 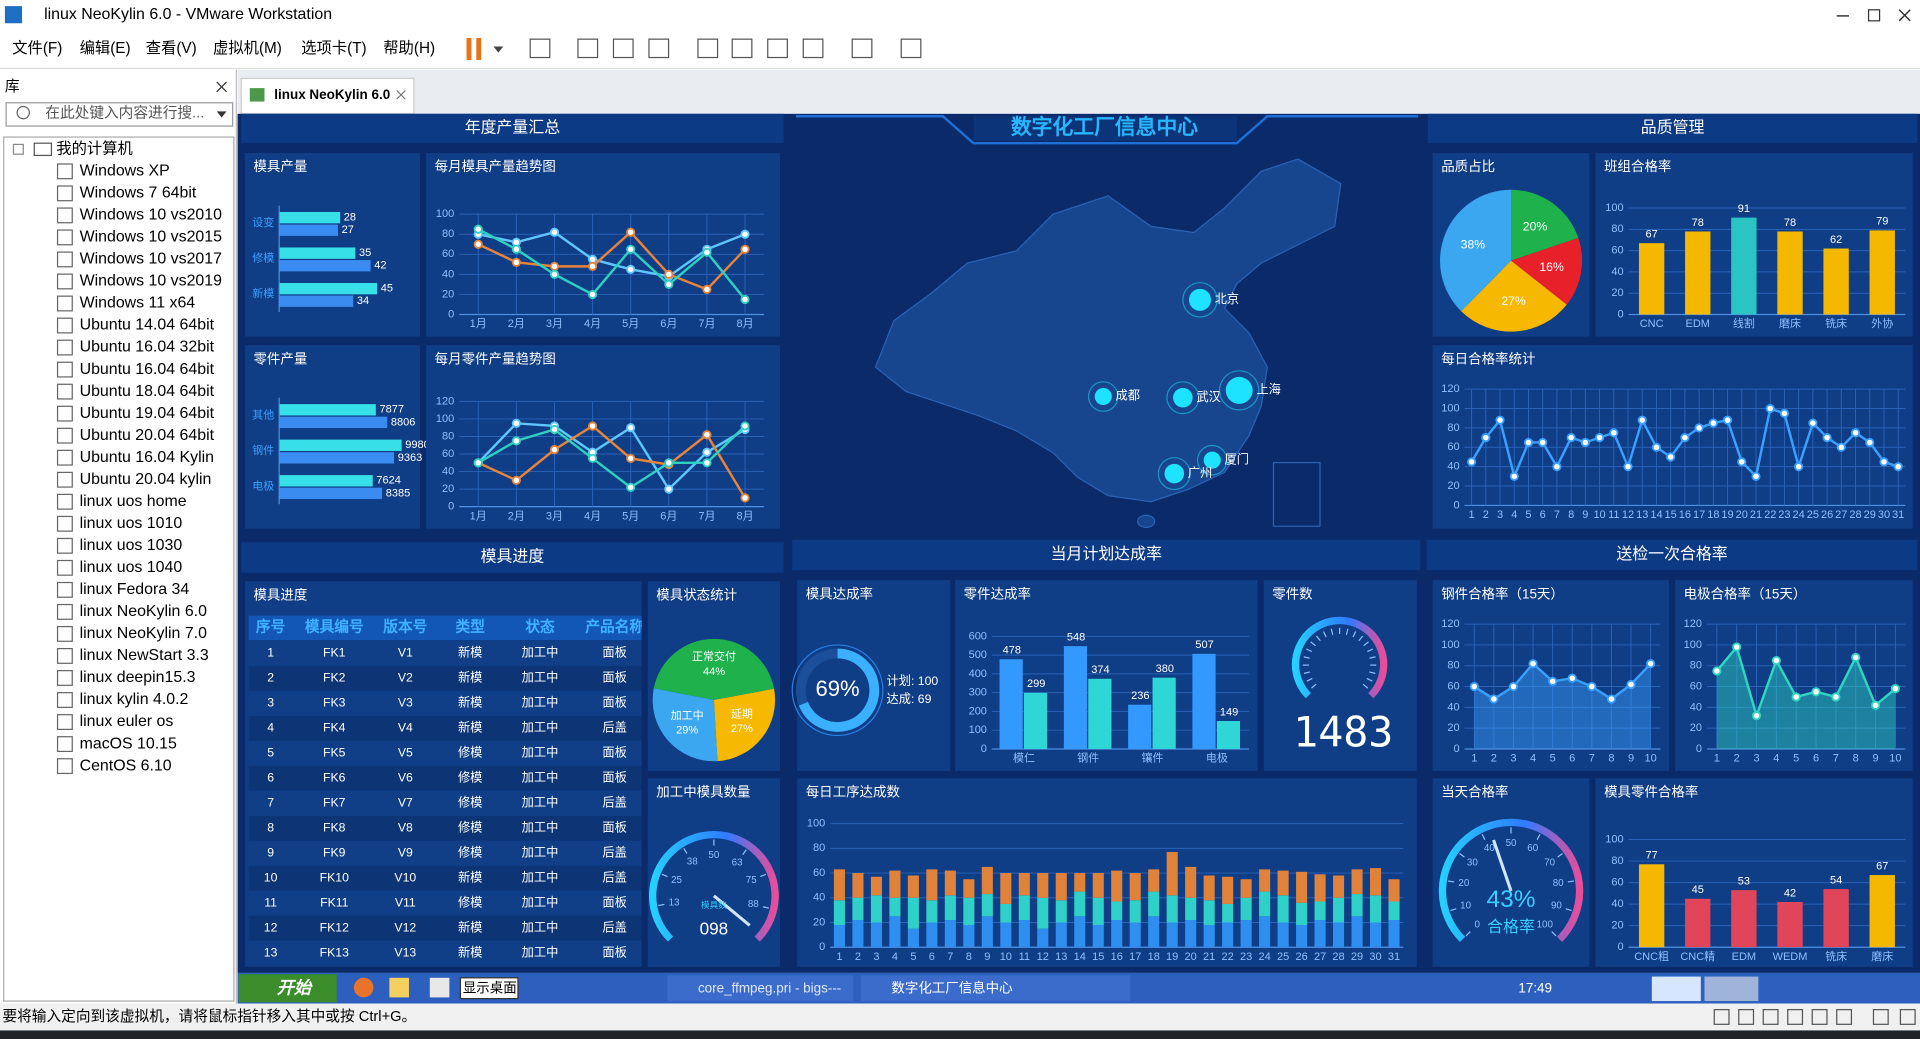 What do you see at coordinates (951, 987) in the screenshot?
I see `taskbar-item: 数字化工厂信息中心` at bounding box center [951, 987].